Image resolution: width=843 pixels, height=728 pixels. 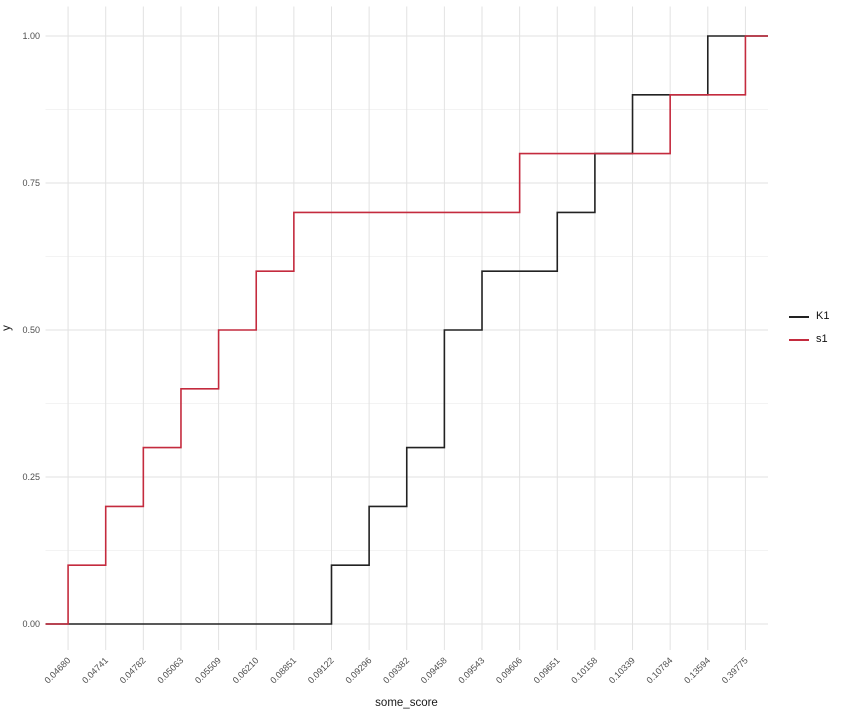 What do you see at coordinates (406, 703) in the screenshot?
I see `x-axis-title: some_score` at bounding box center [406, 703].